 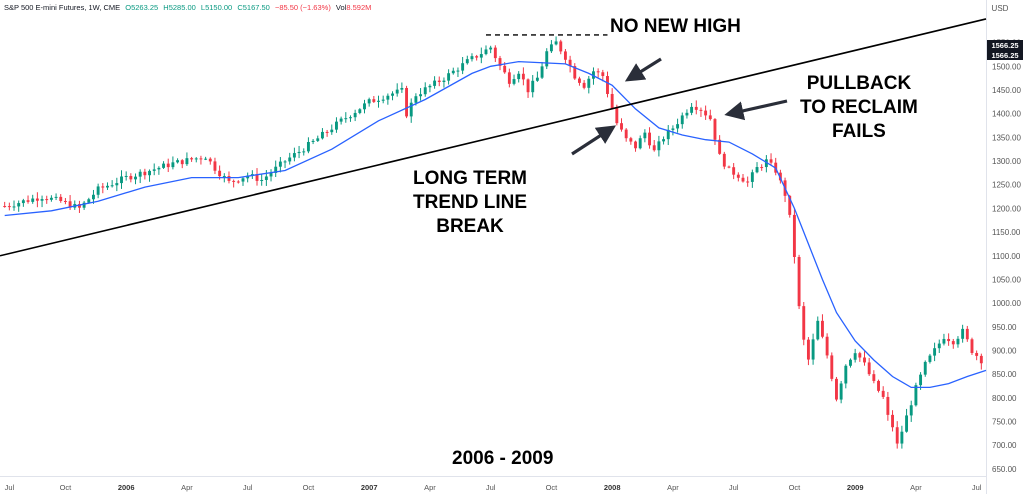 I want to click on price-tick-label: 1200.00, so click(x=1006, y=208).